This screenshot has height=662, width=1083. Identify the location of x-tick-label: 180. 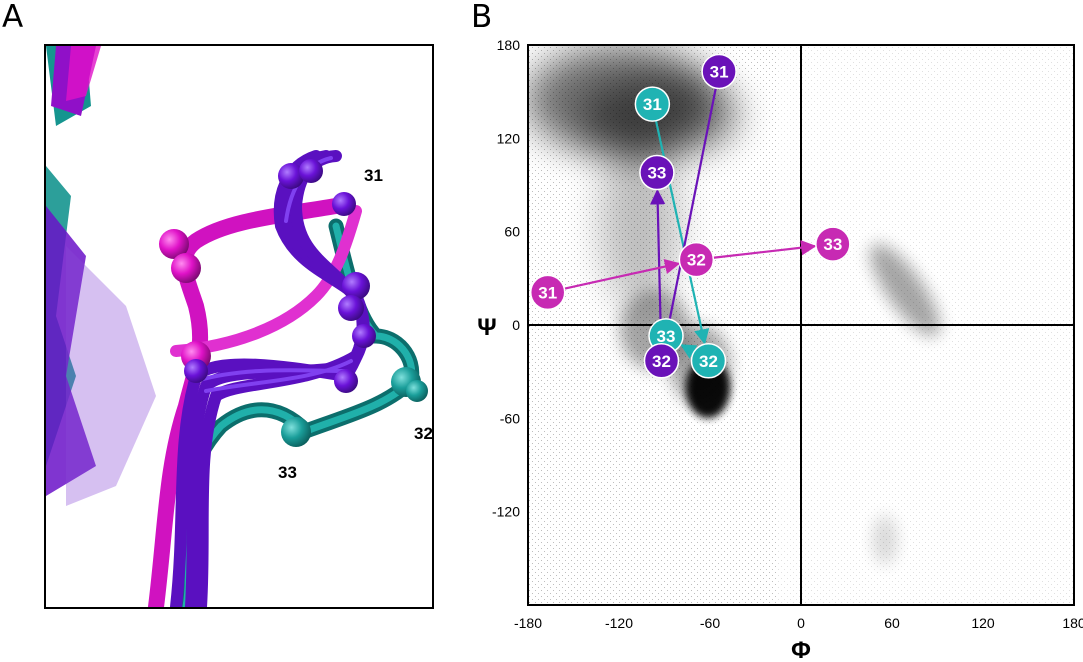
(1072, 623).